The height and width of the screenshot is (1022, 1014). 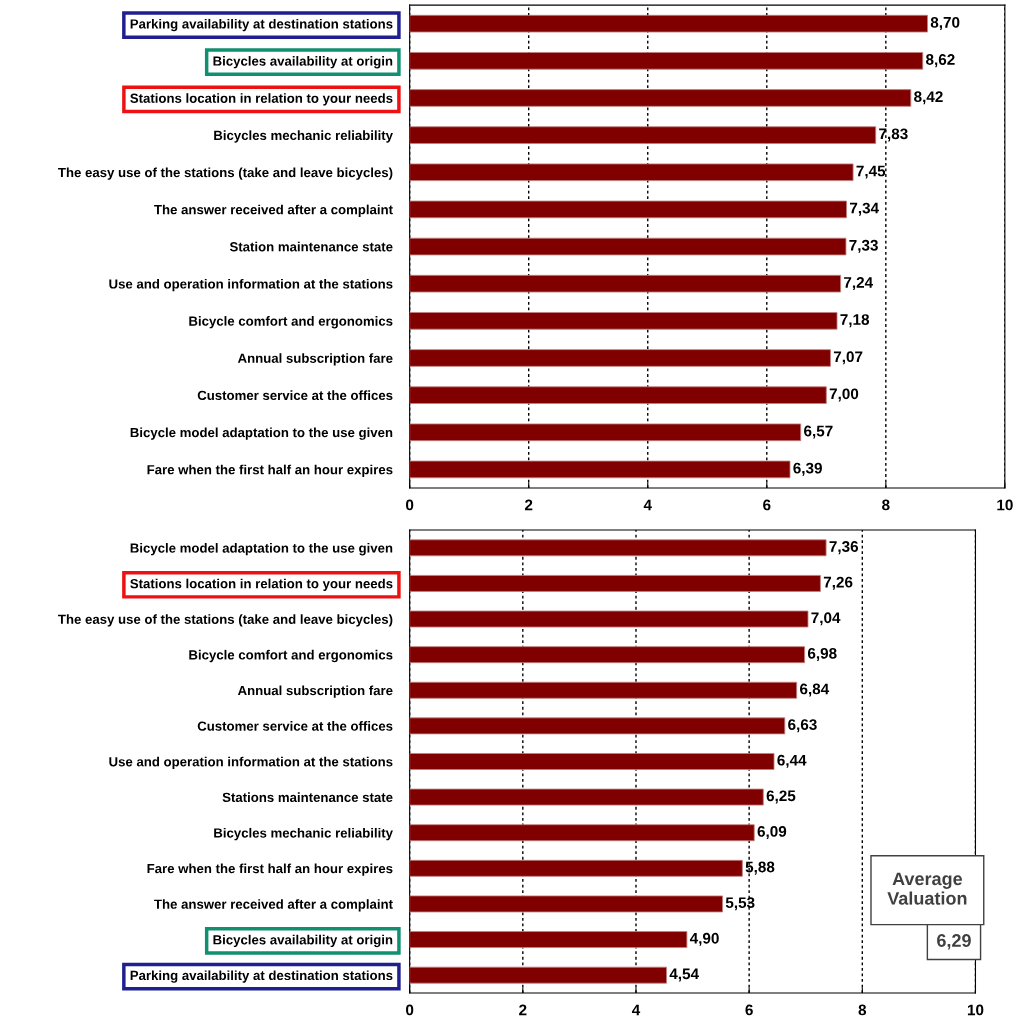 What do you see at coordinates (927, 888) in the screenshot?
I see `annotation: Average Valuation` at bounding box center [927, 888].